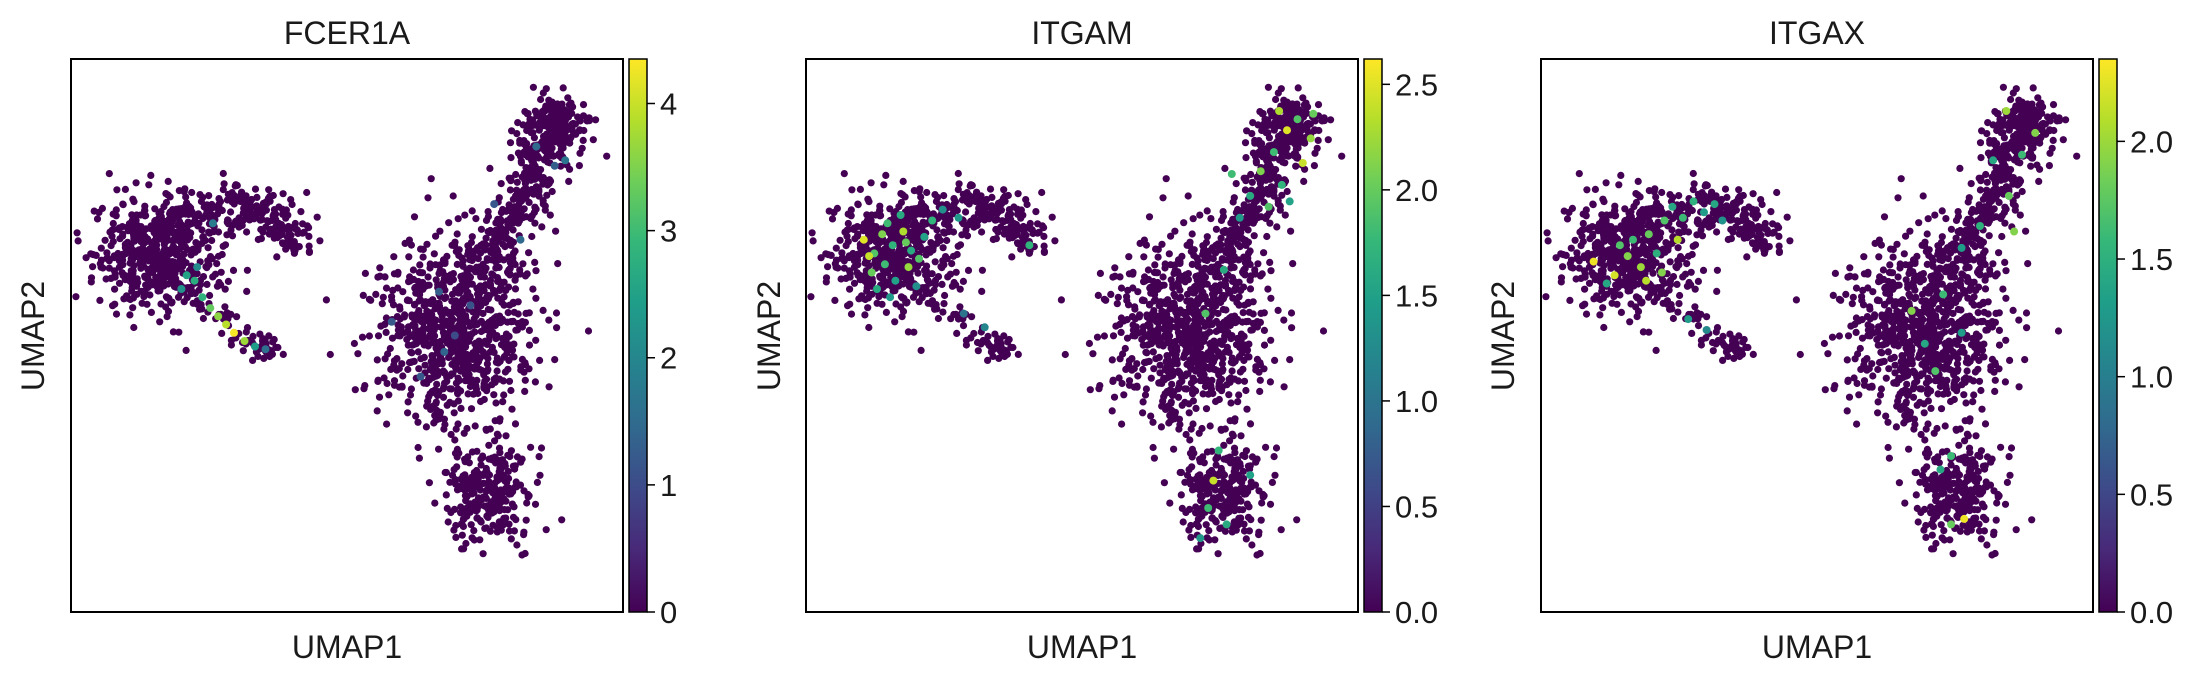 Image resolution: width=2201 pixels, height=683 pixels. I want to click on colorbar-tick-label: 2.0, so click(1416, 190).